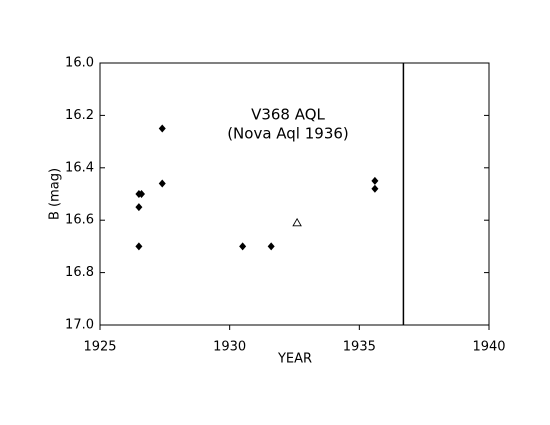 This screenshot has height=425, width=550. I want to click on chart-title: V368 AQL, so click(288, 115).